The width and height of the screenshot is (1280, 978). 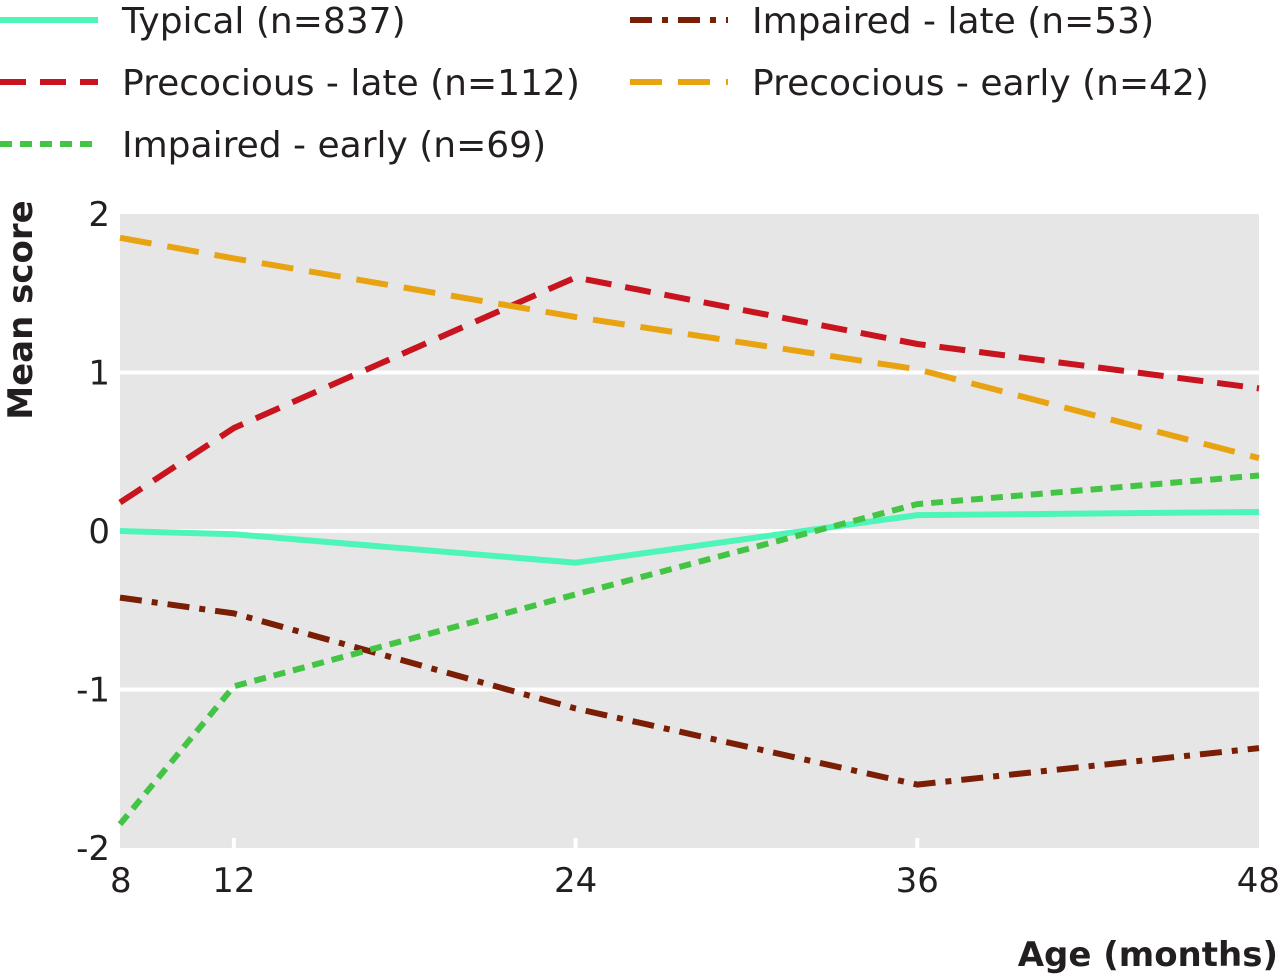 What do you see at coordinates (99, 215) in the screenshot?
I see `y-tick-label: 2` at bounding box center [99, 215].